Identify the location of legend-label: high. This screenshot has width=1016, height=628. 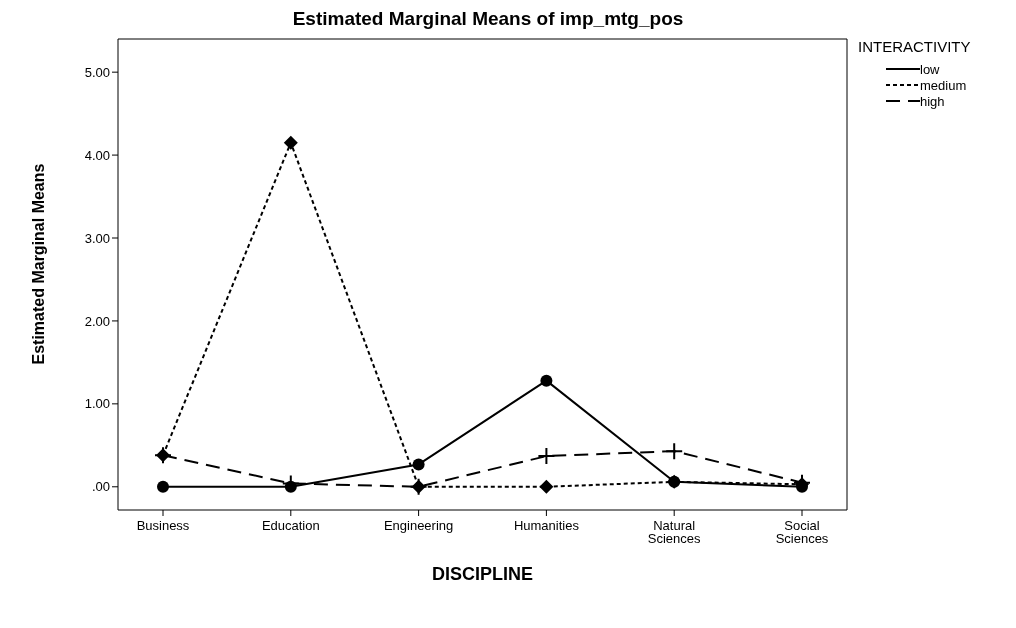
(932, 101).